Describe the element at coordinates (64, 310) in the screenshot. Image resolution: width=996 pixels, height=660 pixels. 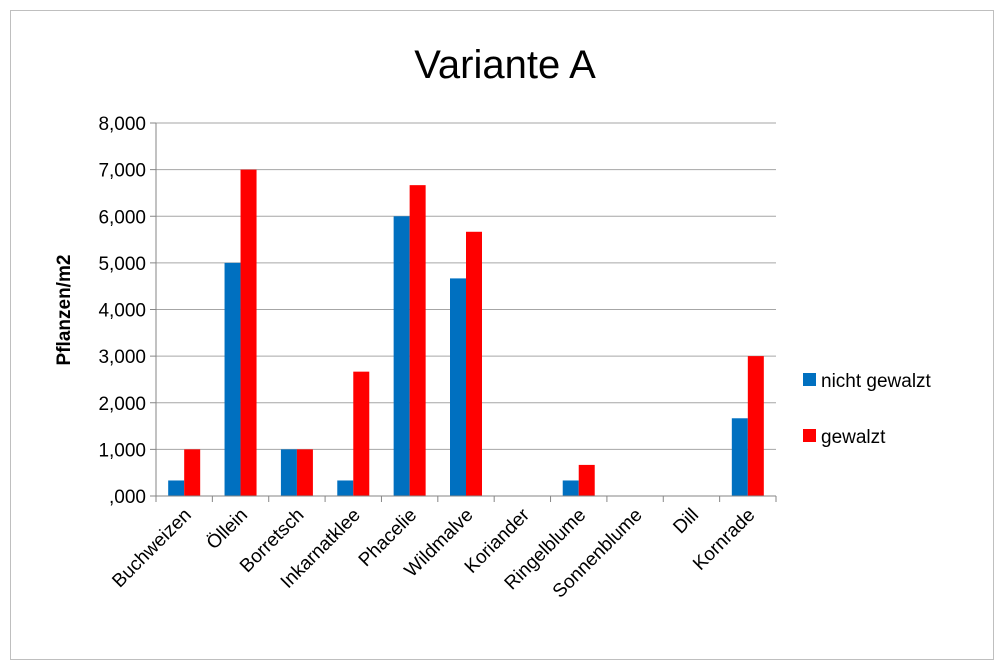
I see `y-axis-label: Pflanzen/m2` at that location.